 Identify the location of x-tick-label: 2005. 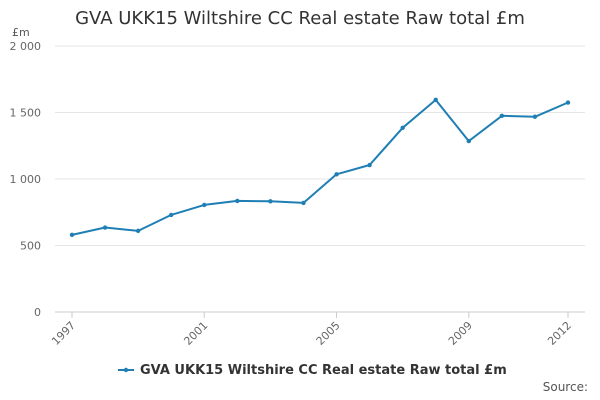
(328, 333).